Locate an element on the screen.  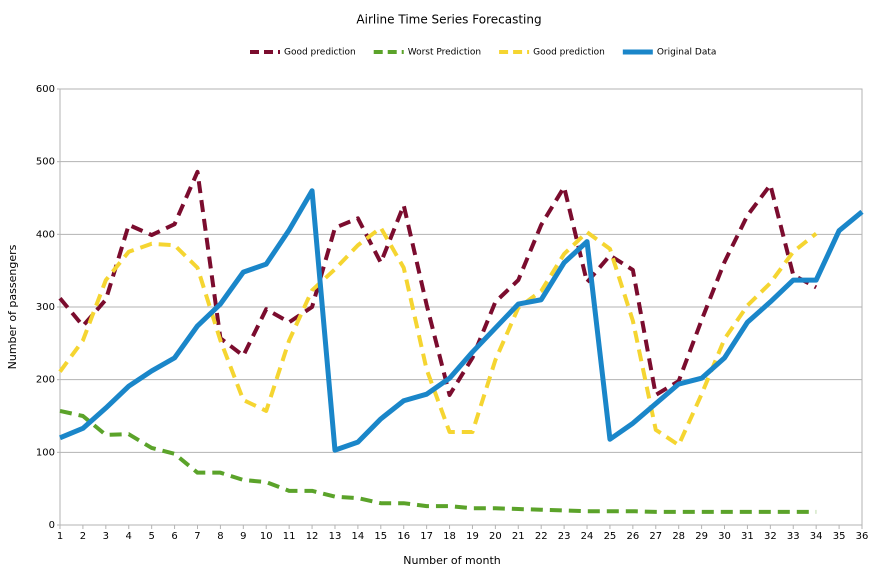
x-tick-label: 22 is located at coordinates (541, 536).